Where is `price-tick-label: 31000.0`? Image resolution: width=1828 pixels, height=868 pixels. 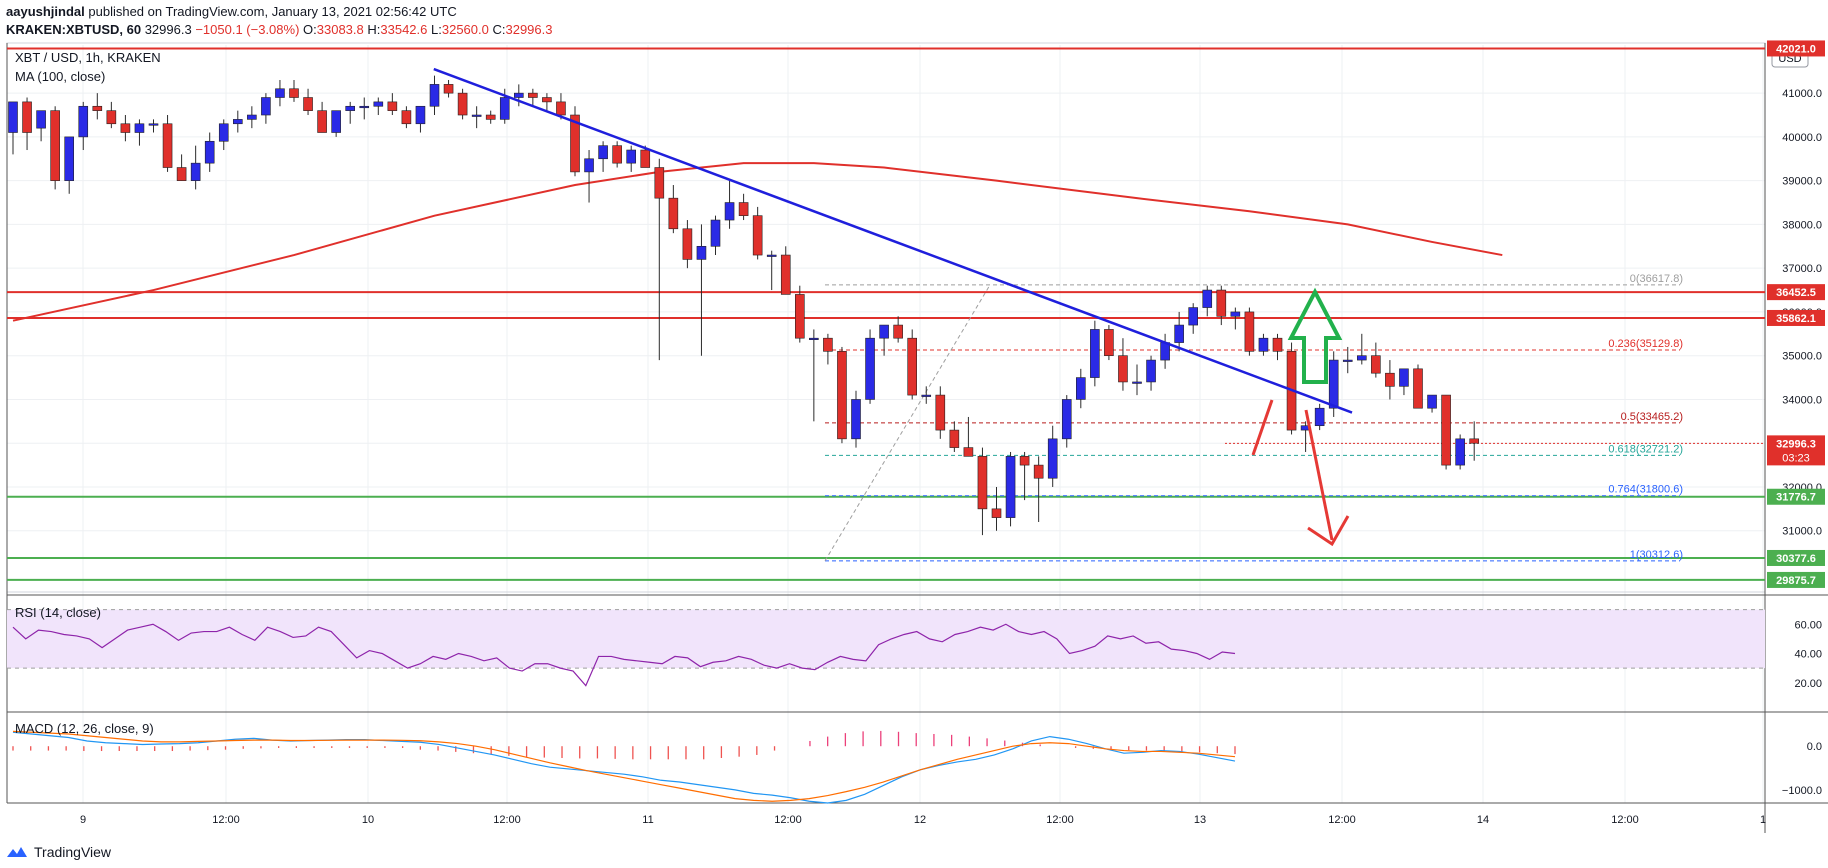
price-tick-label: 31000.0 is located at coordinates (1802, 532).